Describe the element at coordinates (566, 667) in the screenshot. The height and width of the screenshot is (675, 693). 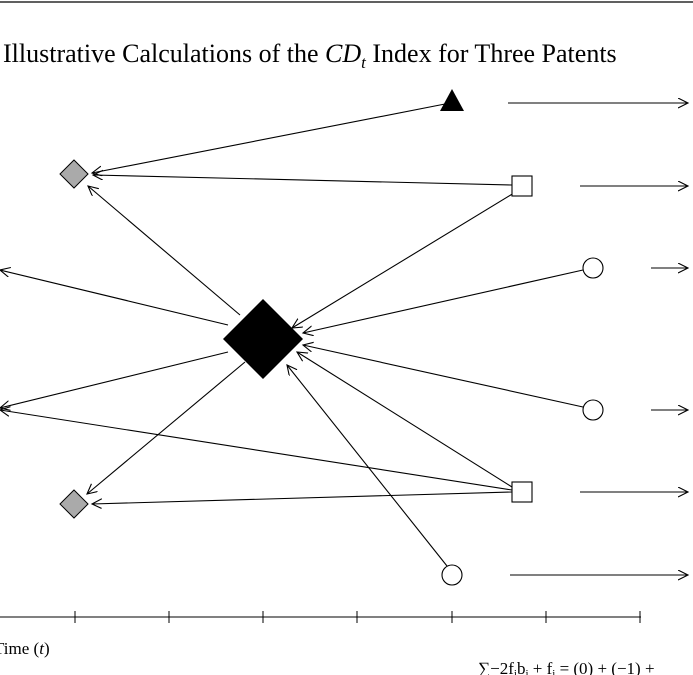
I see `formula: ∑−2fibi + fi = (0) + (−1) +` at that location.